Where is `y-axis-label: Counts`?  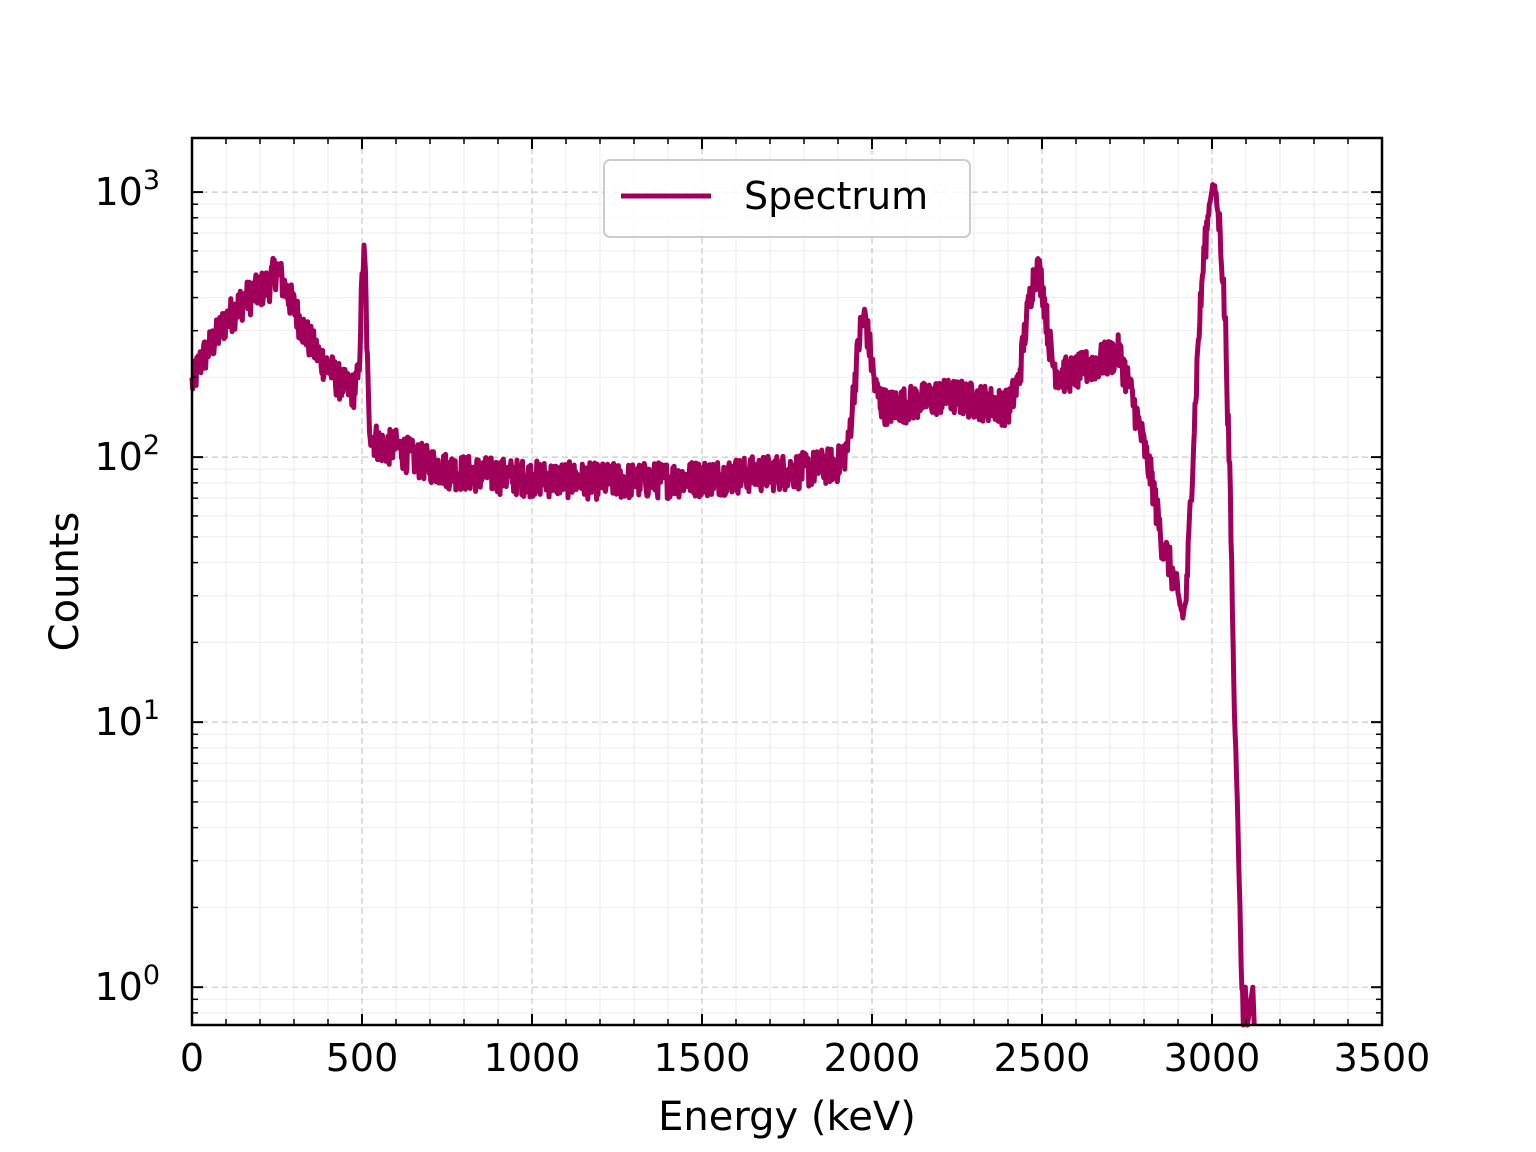
y-axis-label: Counts is located at coordinates (65, 582).